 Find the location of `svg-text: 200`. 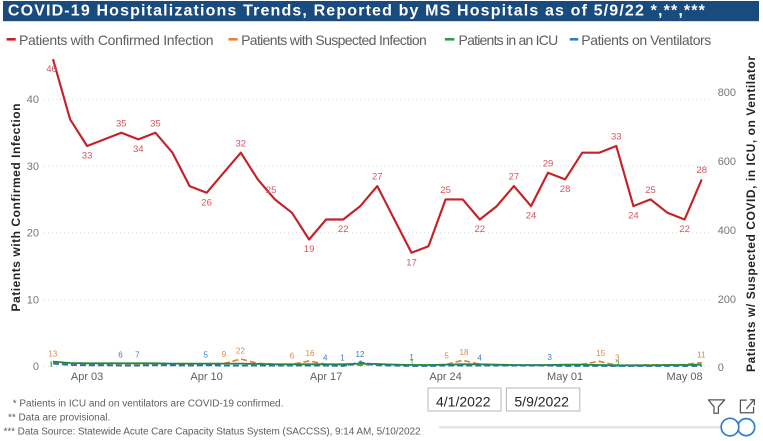

svg-text: 200 is located at coordinates (727, 300).